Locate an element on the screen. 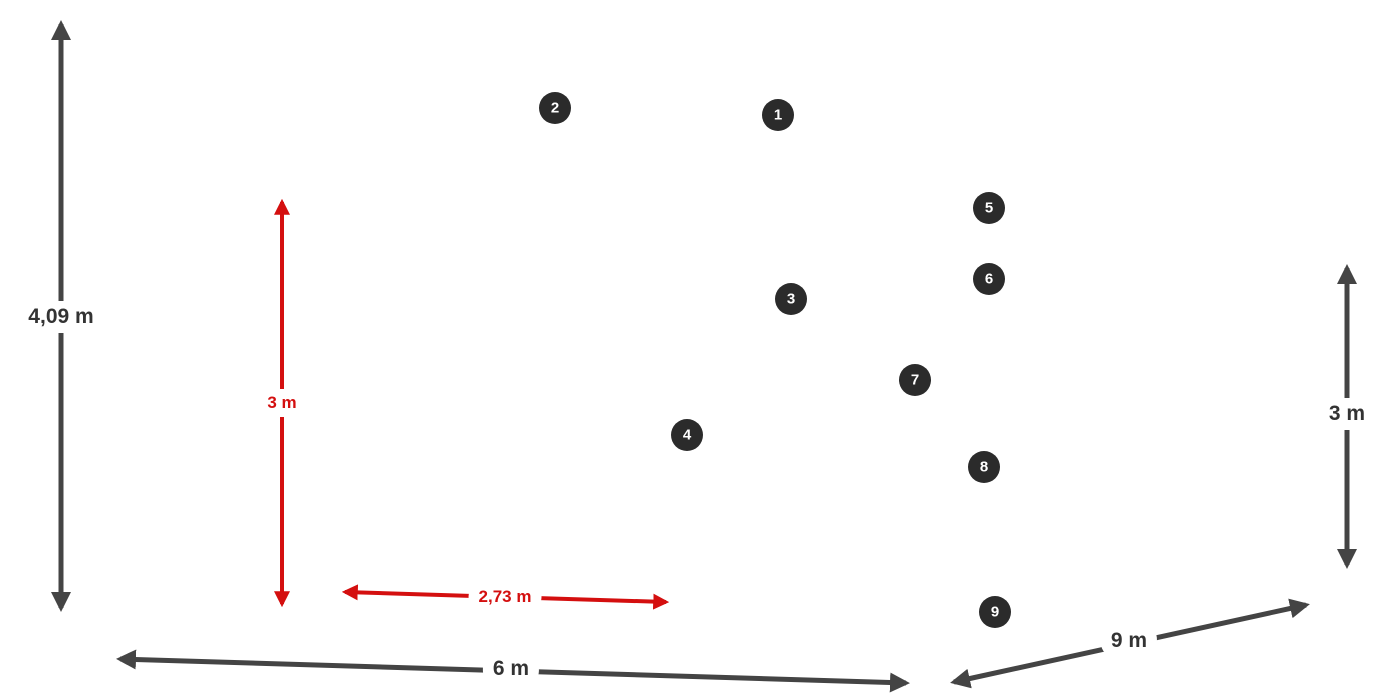  marker-5: 5 is located at coordinates (989, 208).